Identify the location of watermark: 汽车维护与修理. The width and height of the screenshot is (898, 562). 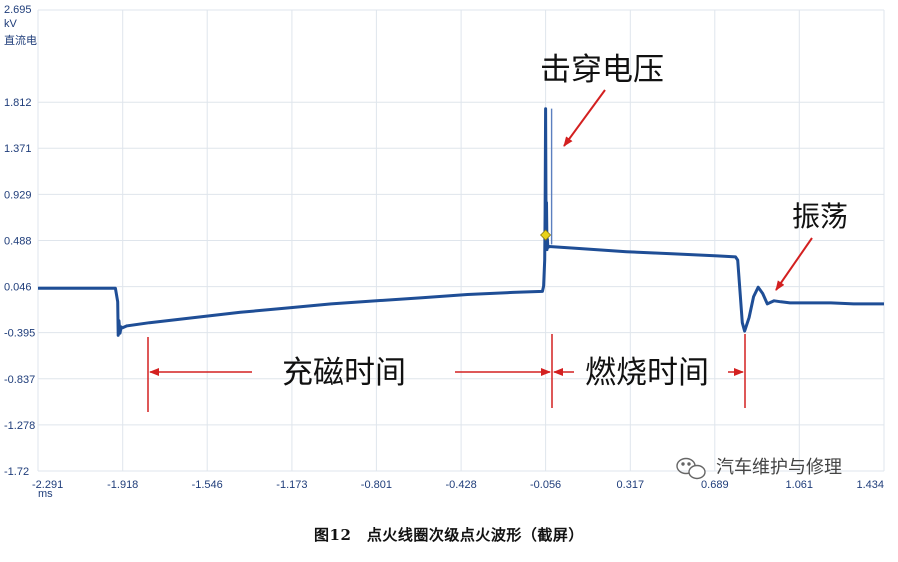
(759, 468).